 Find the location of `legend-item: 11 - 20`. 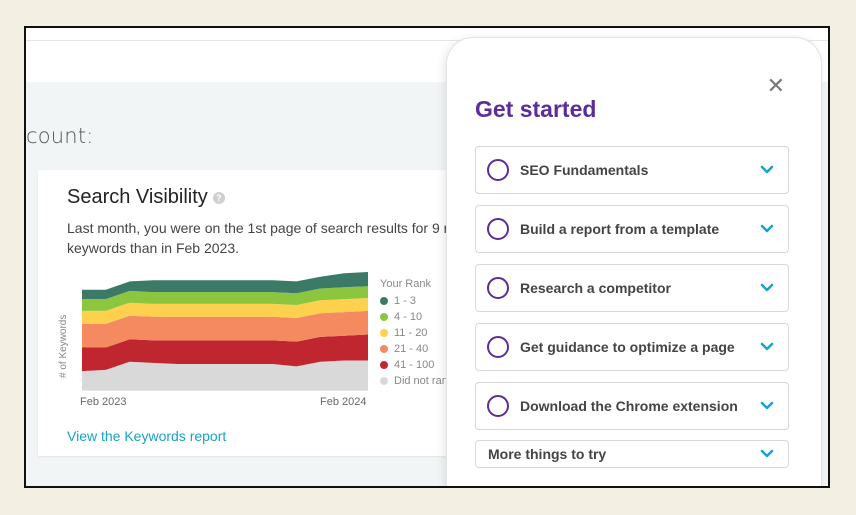

legend-item: 11 - 20 is located at coordinates (416, 333).